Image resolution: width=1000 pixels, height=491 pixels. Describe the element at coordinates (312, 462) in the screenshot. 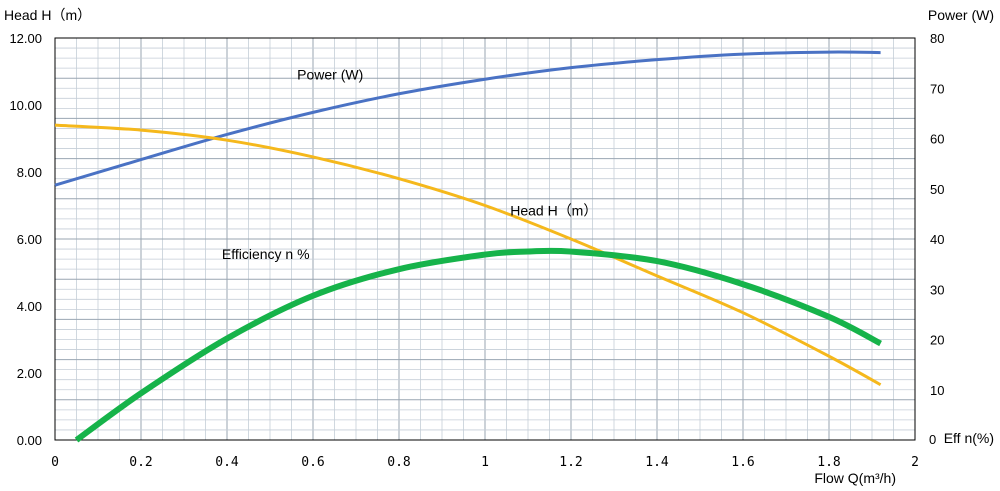

I see `x-tick-label: 0.6` at that location.